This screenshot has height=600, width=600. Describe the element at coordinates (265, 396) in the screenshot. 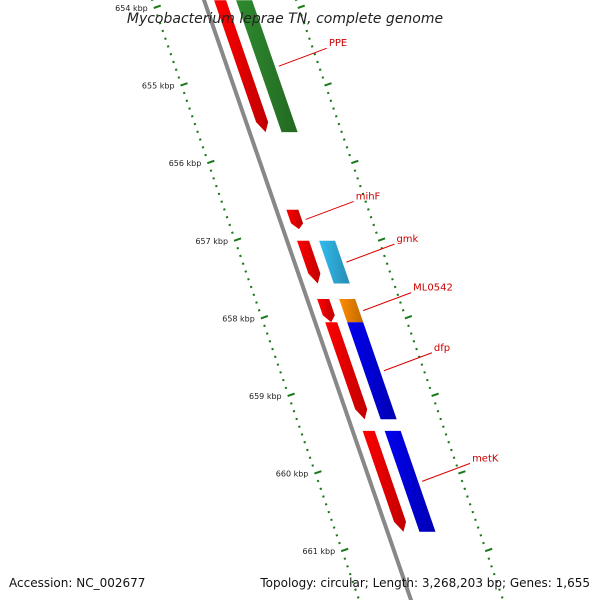

I see `kbp-tick-label: 659 kbp` at that location.